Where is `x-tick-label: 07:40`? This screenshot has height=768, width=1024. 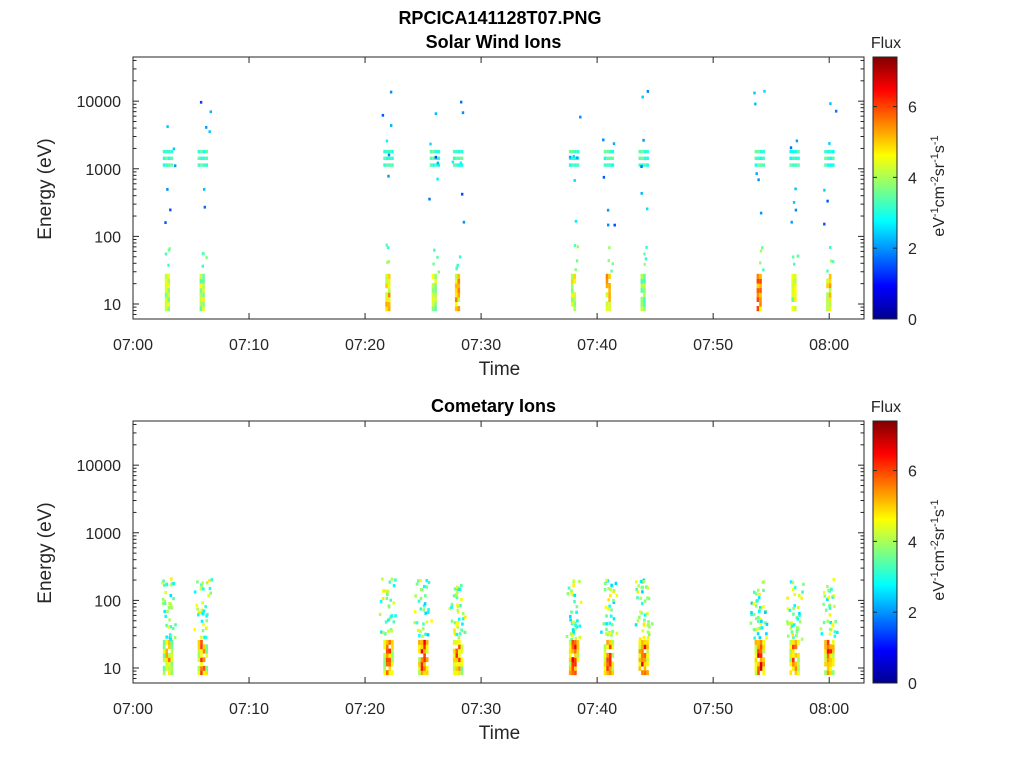 x-tick-label: 07:40 is located at coordinates (597, 709).